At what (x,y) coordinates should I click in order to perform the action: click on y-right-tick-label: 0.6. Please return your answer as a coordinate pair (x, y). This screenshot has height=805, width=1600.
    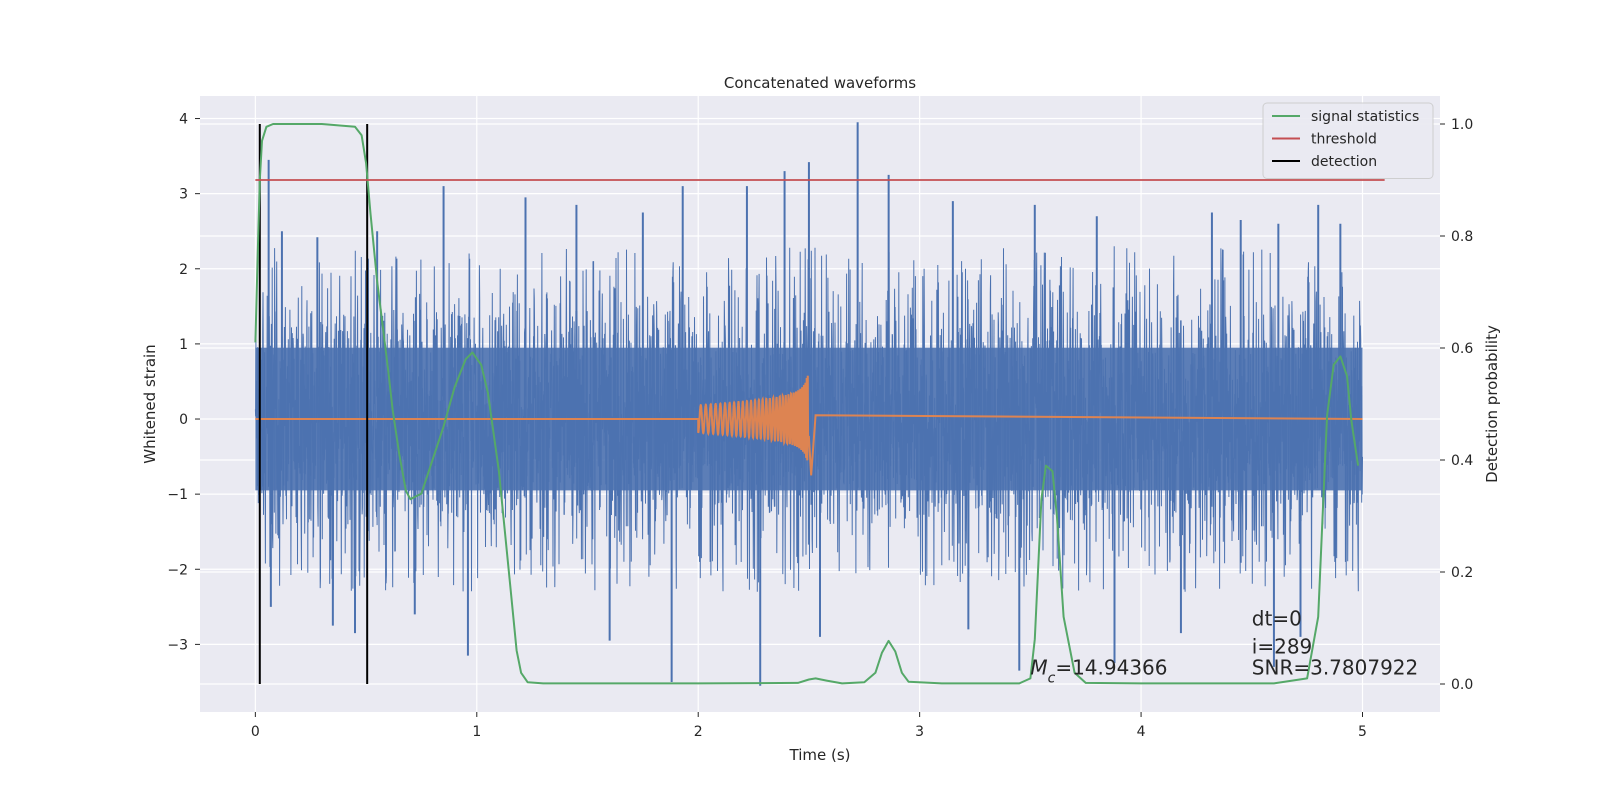
    Looking at the image, I should click on (1462, 349).